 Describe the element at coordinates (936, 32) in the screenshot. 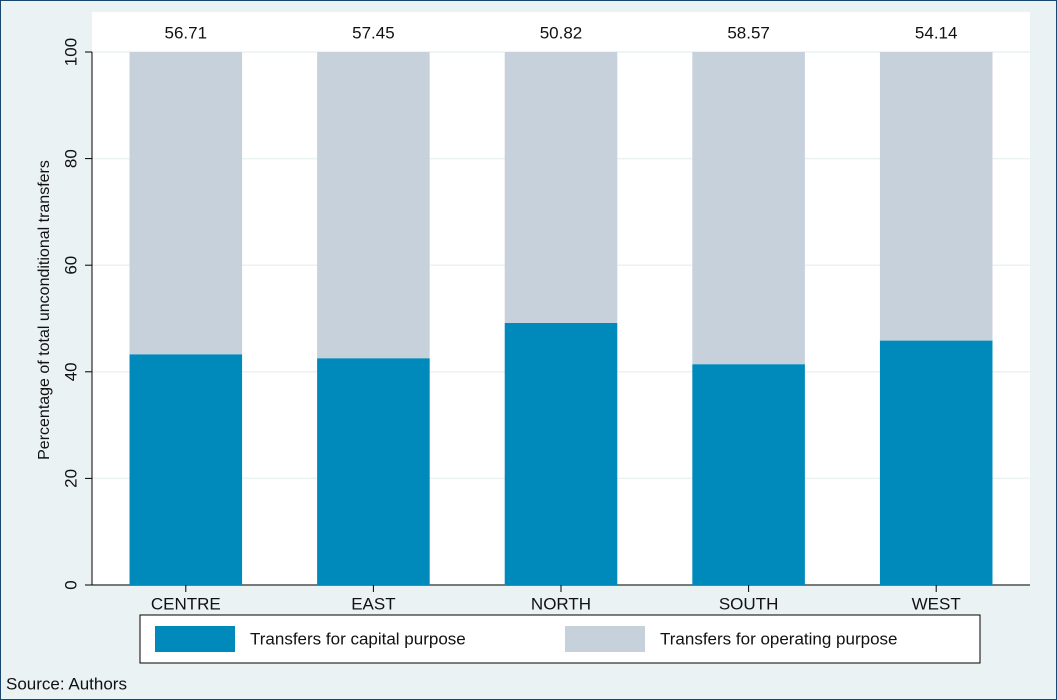

I see `value-label: 54.14` at that location.